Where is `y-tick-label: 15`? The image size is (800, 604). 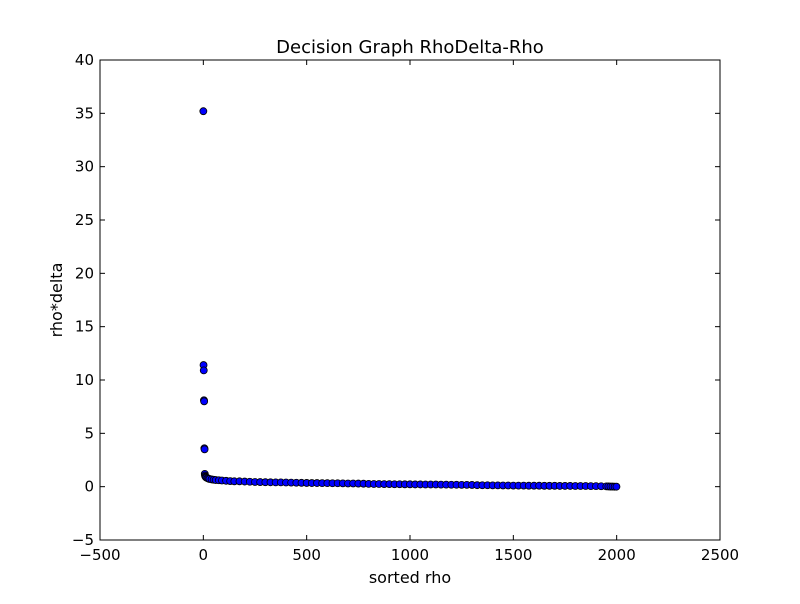 y-tick-label: 15 is located at coordinates (84, 327).